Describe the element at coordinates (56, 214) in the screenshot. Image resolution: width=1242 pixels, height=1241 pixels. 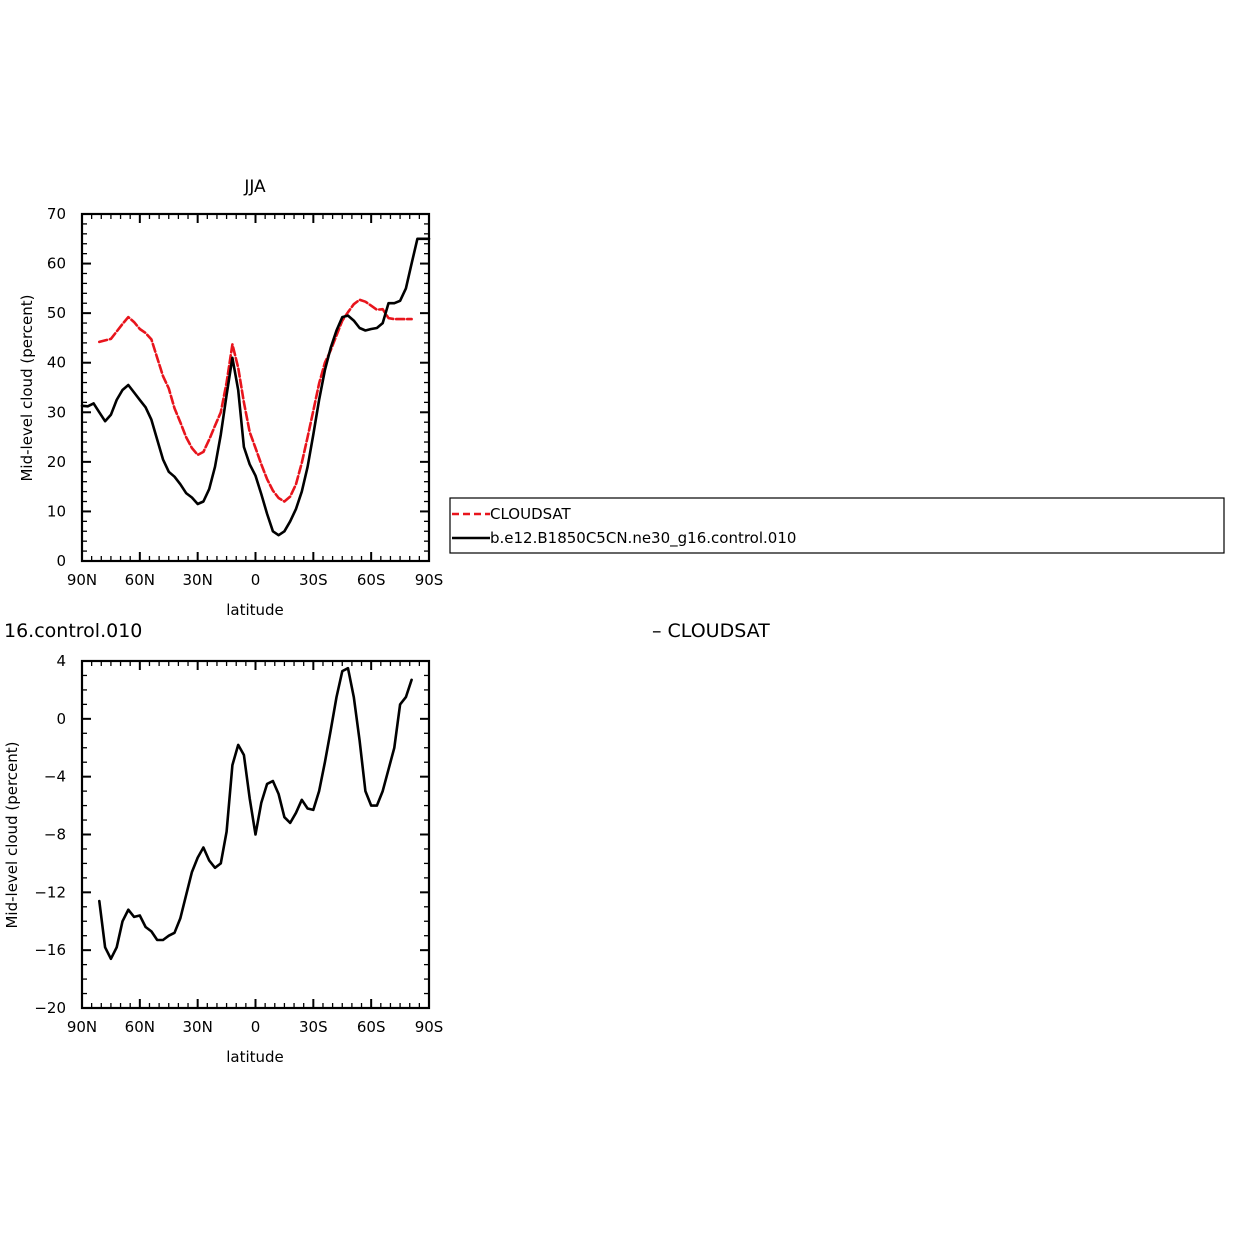
I see `top-y-tick-label: 70` at that location.